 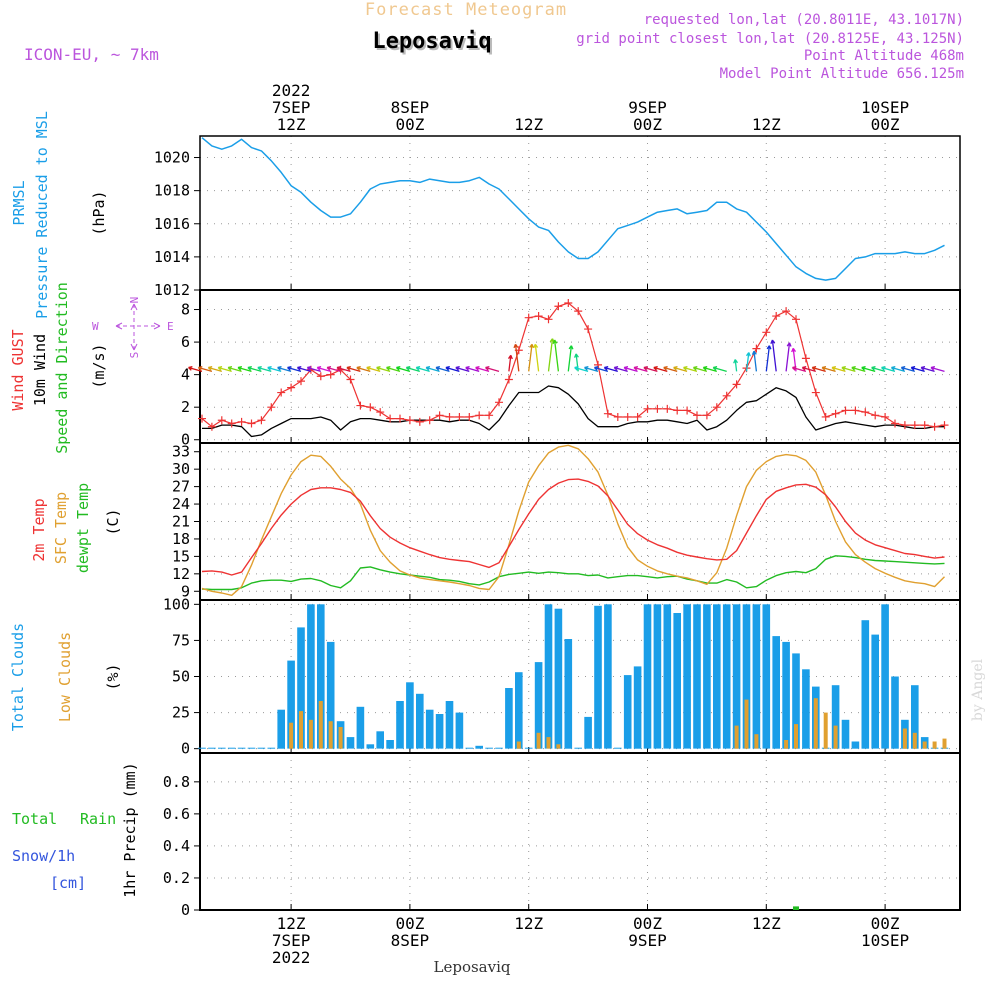 What do you see at coordinates (842, 74) in the screenshot?
I see `model-point-altitude: Model Point Altitude 656.125m` at bounding box center [842, 74].